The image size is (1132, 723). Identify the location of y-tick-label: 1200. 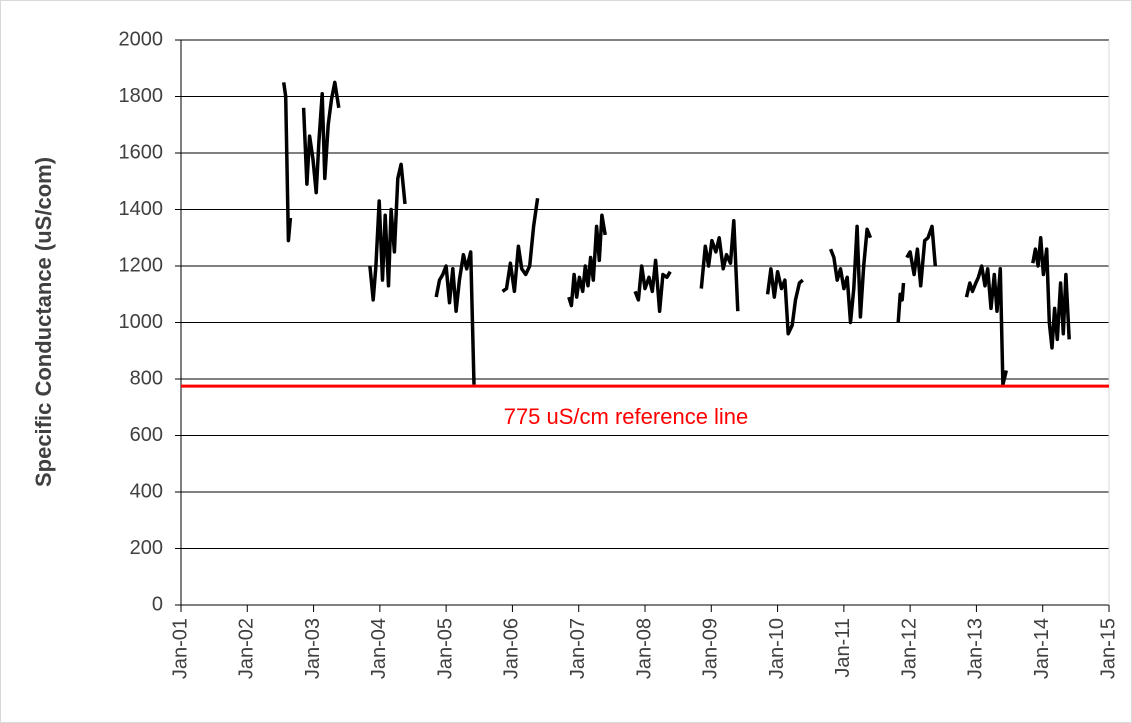
(141, 265).